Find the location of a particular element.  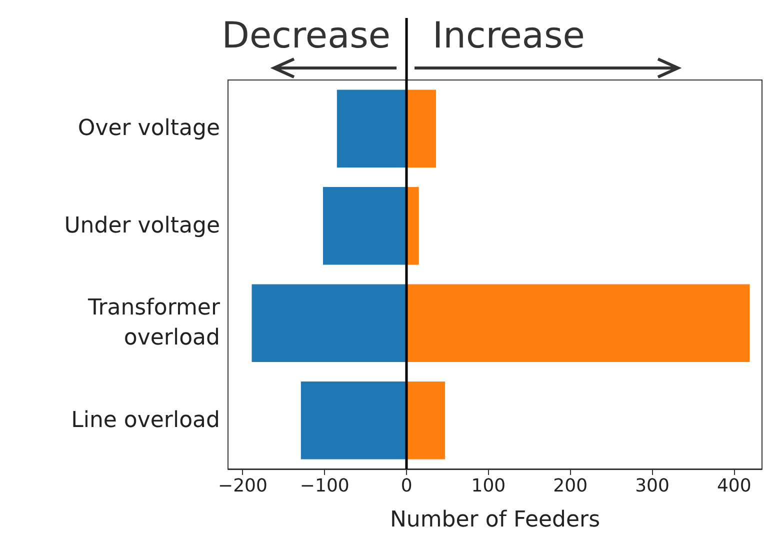

x-tick-label: −100 is located at coordinates (325, 486).